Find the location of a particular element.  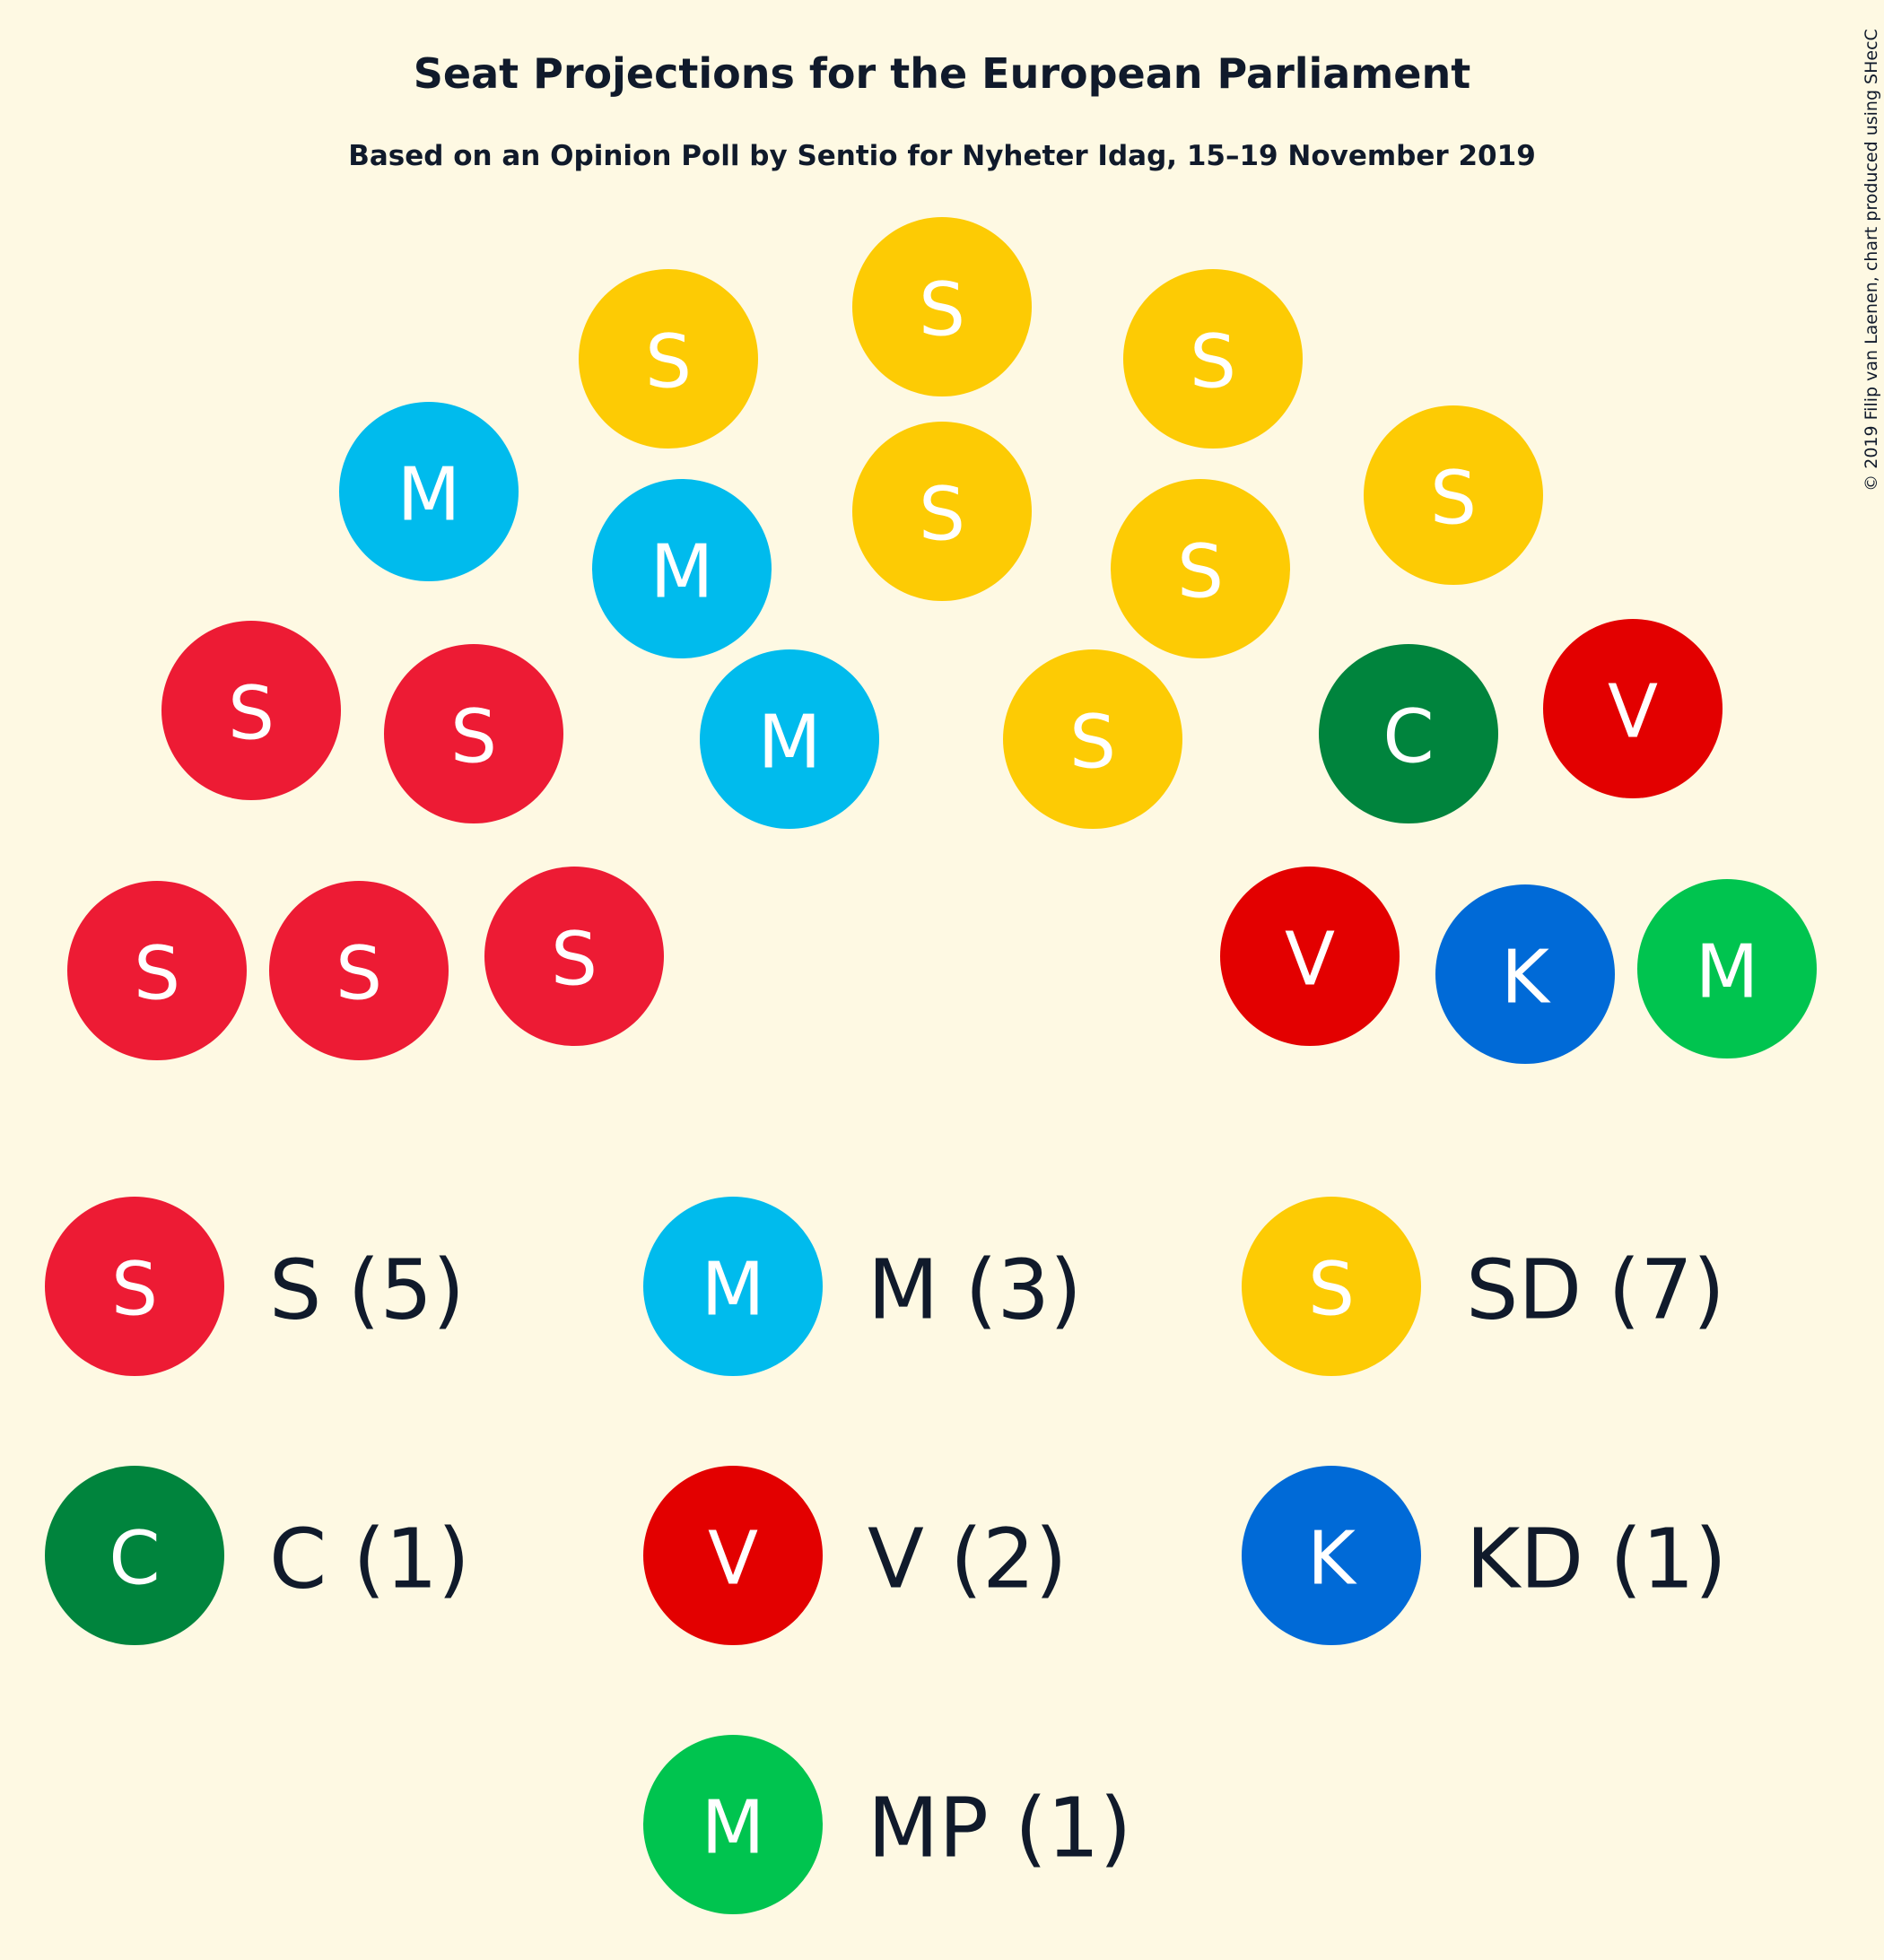

legend-label: C (1) is located at coordinates (369, 1559).